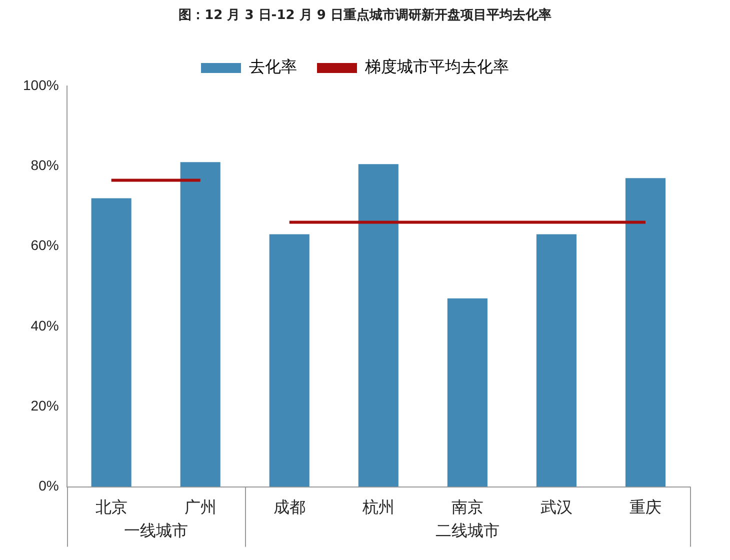  What do you see at coordinates (44, 325) in the screenshot?
I see `y-tick-label: 40%` at bounding box center [44, 325].